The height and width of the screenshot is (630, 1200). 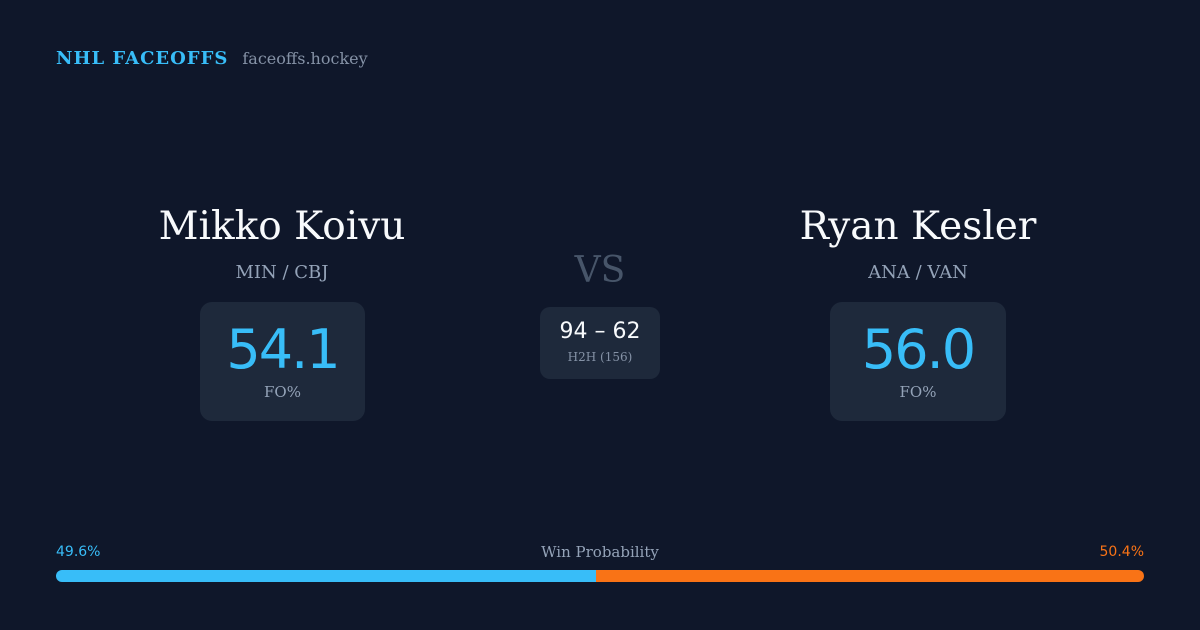 What do you see at coordinates (918, 349) in the screenshot?
I see `player-right-fo-value: 56.0` at bounding box center [918, 349].